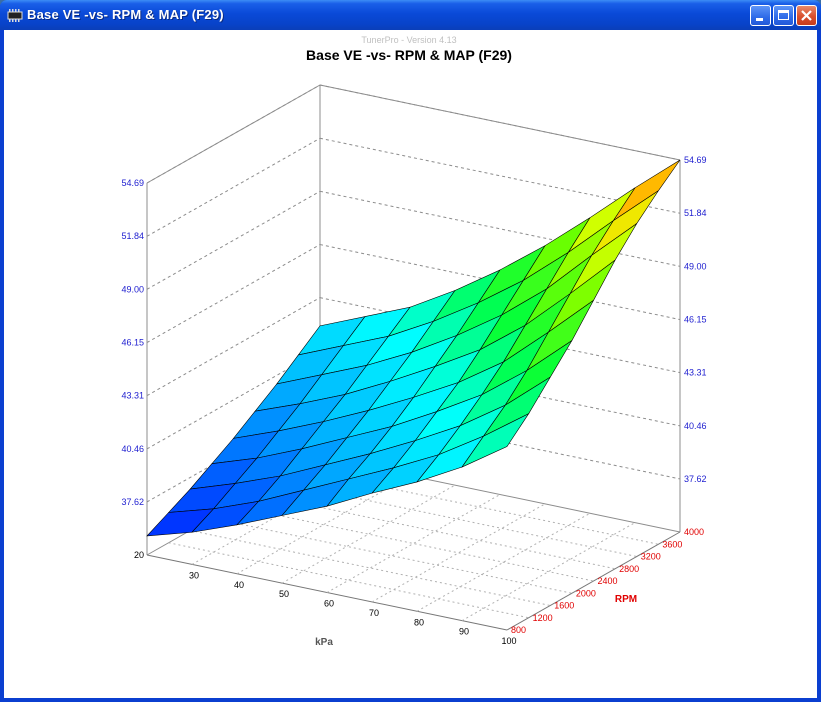  Describe the element at coordinates (419, 622) in the screenshot. I see `x-tick-label: 80` at that location.